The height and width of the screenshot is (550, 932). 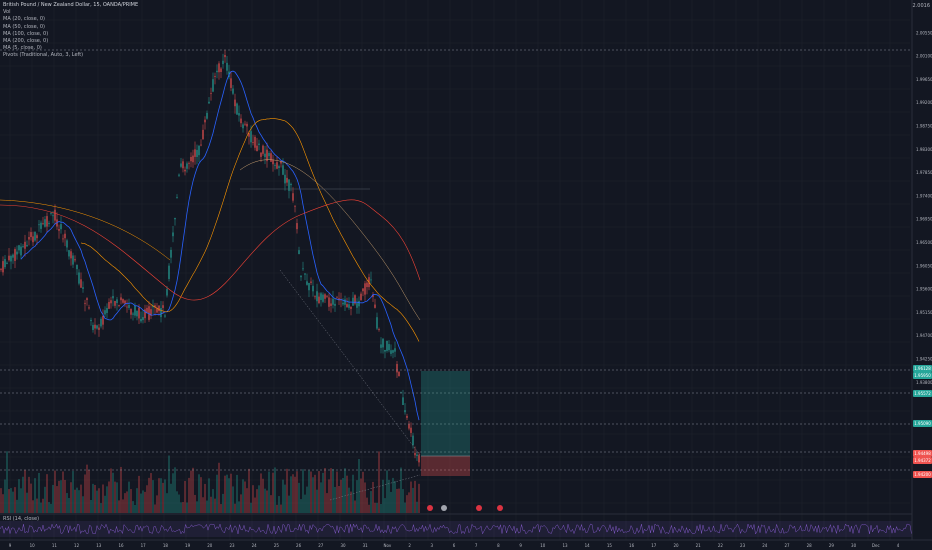 I want to click on rsi-pane, so click(x=466, y=527).